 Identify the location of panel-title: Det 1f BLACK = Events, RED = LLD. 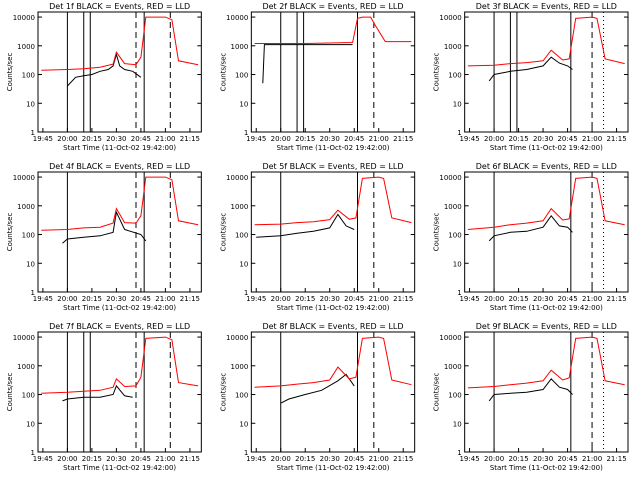
(119, 6).